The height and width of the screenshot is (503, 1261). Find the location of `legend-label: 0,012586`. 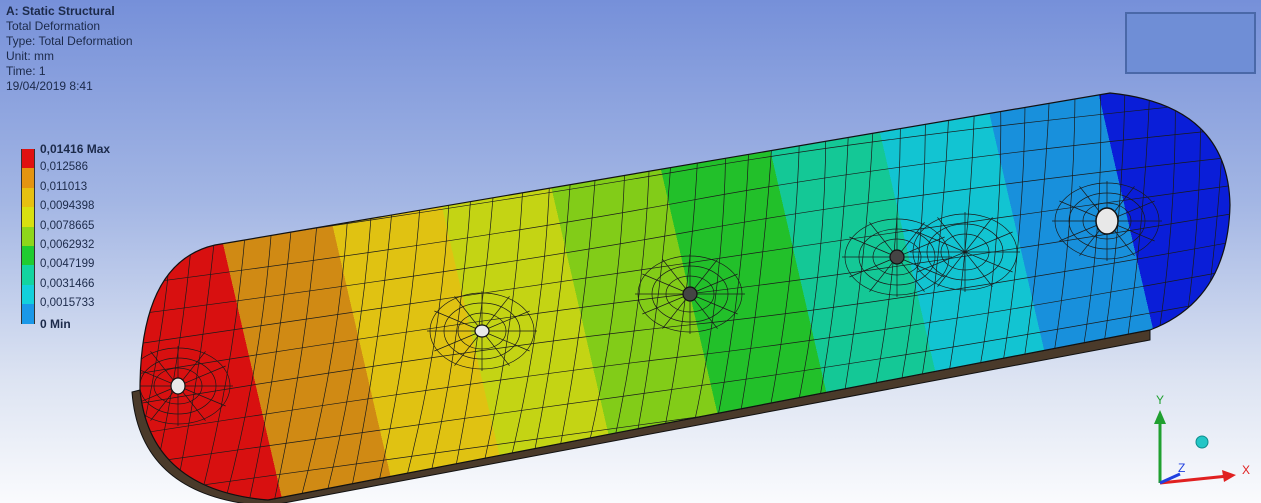

legend-label: 0,012586 is located at coordinates (64, 167).